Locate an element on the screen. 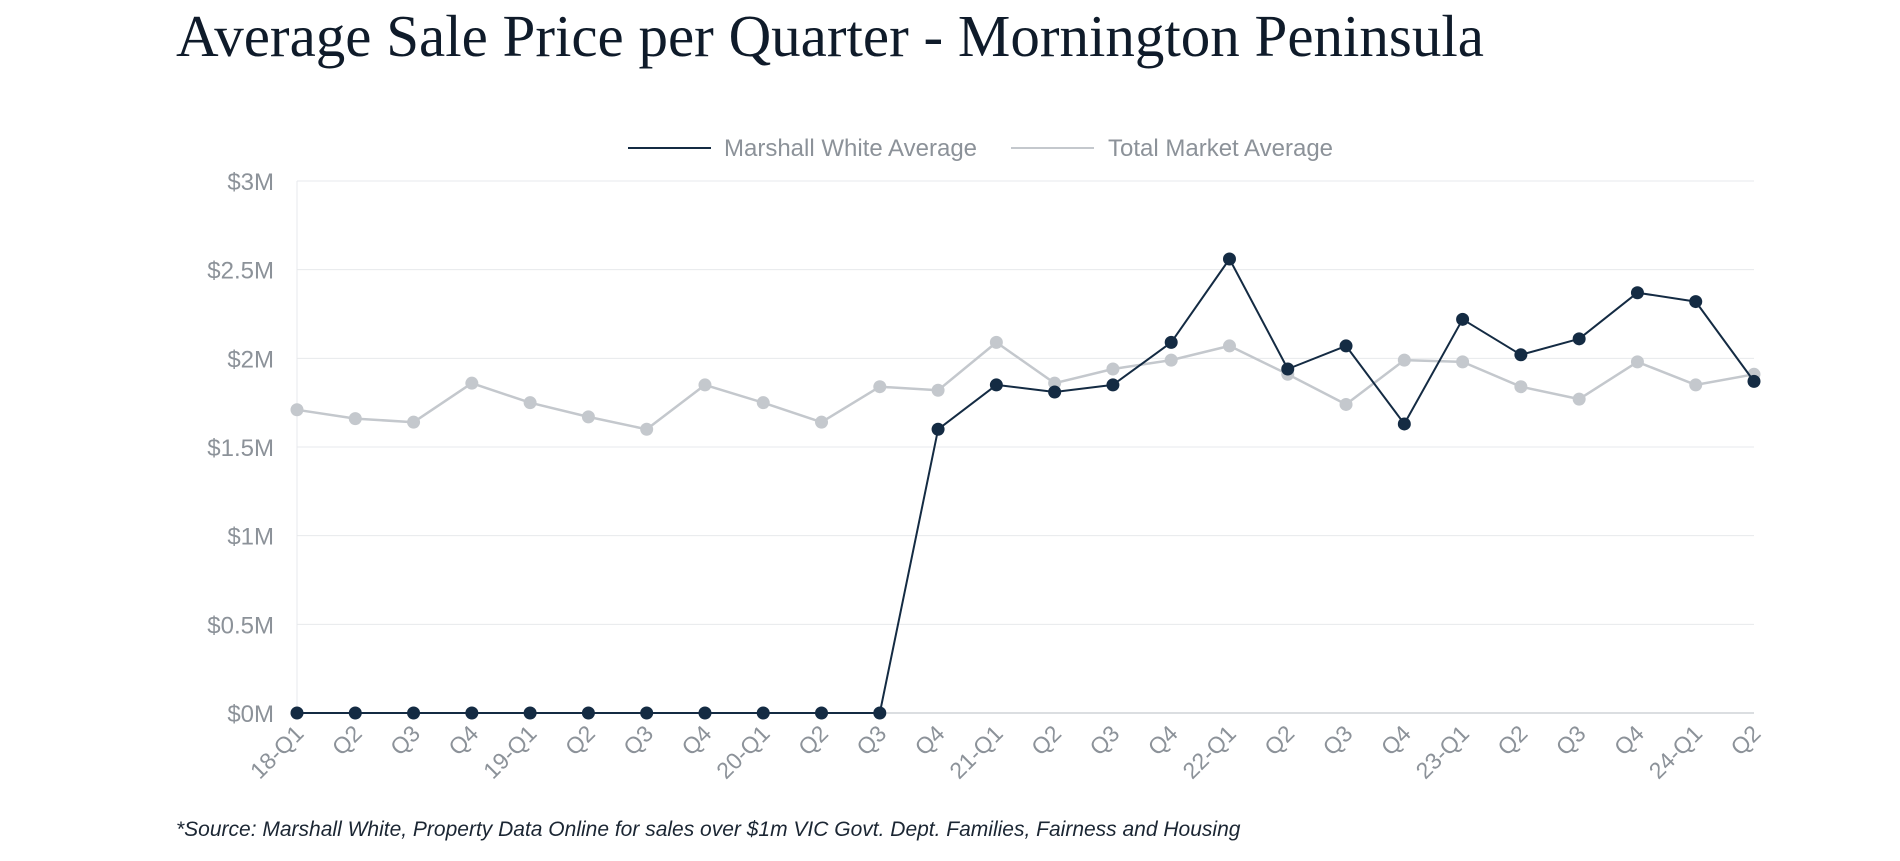 Image resolution: width=1900 pixels, height=861 pixels. y-tick-label: $0M is located at coordinates (250, 714).